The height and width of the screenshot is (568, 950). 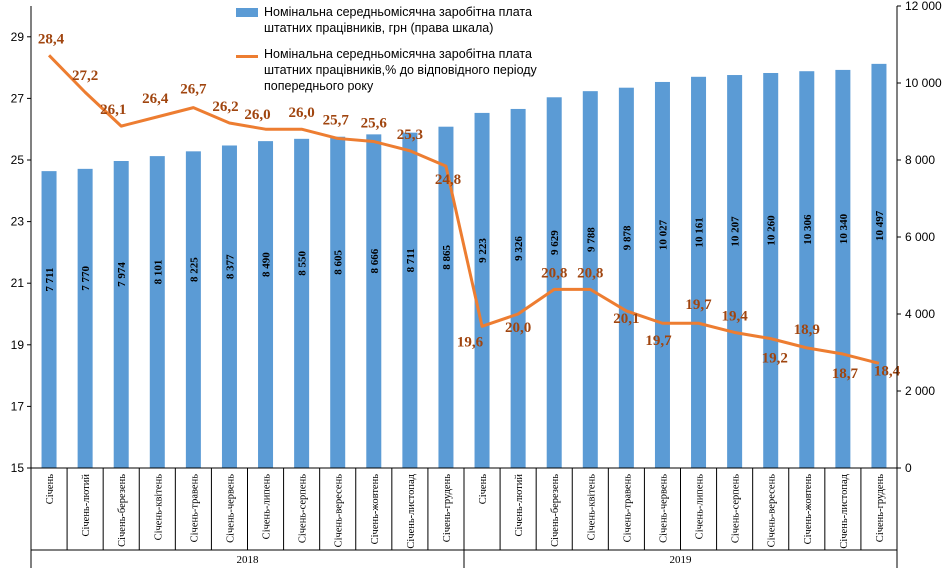 What do you see at coordinates (375, 260) in the screenshot?
I see `bar-value-label: 8 666` at bounding box center [375, 260].